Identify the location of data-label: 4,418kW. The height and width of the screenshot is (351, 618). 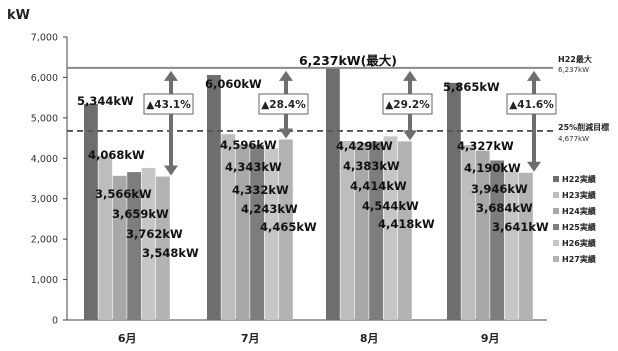
(406, 224).